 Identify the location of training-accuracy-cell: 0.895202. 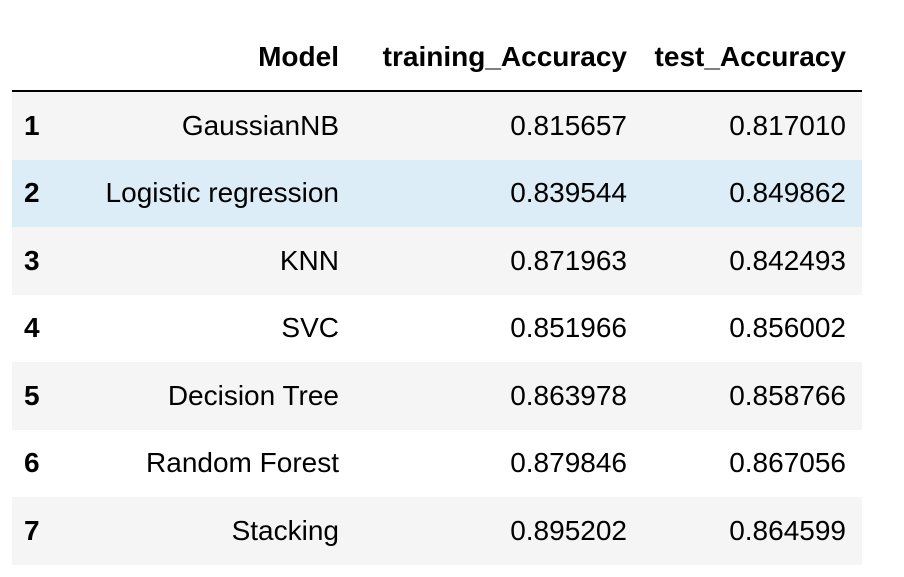
(499, 531).